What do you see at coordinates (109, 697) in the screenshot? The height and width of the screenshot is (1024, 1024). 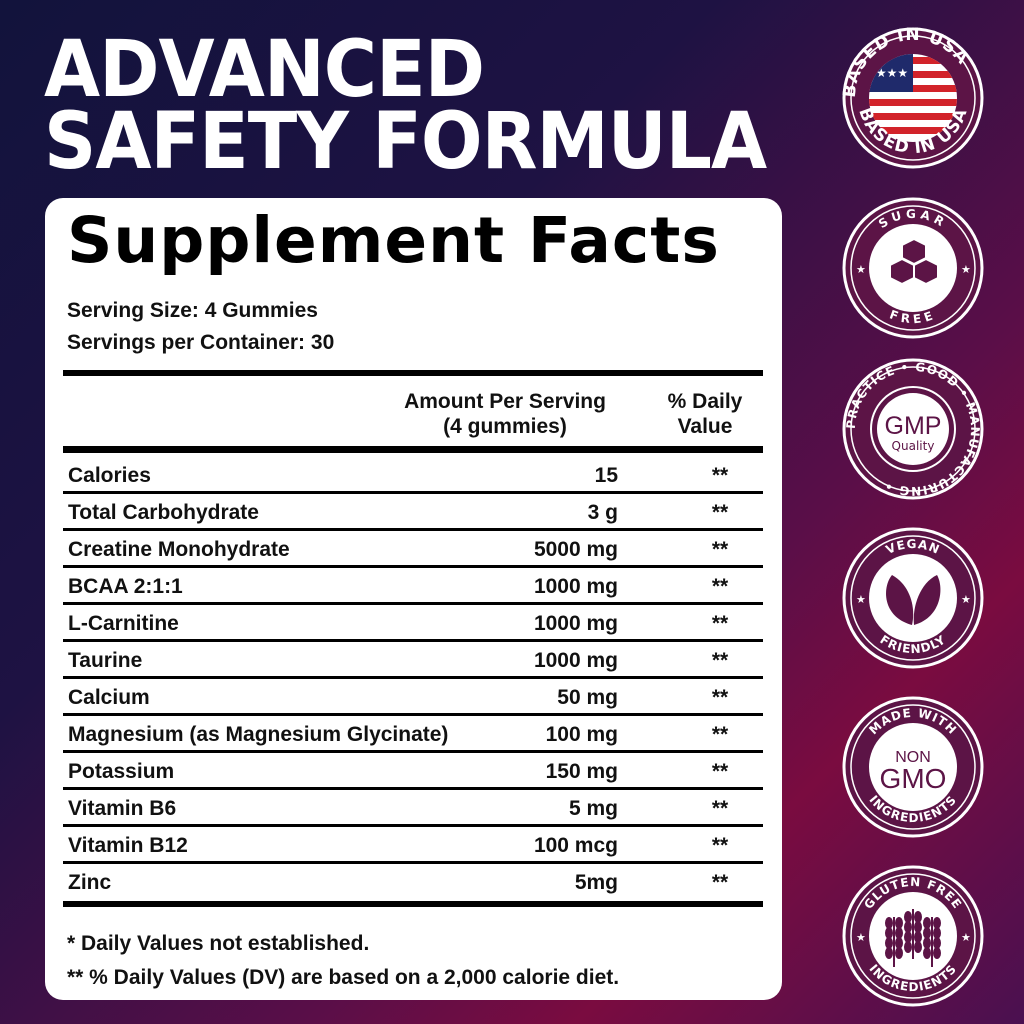 I see `nutrient-name: Calcium` at bounding box center [109, 697].